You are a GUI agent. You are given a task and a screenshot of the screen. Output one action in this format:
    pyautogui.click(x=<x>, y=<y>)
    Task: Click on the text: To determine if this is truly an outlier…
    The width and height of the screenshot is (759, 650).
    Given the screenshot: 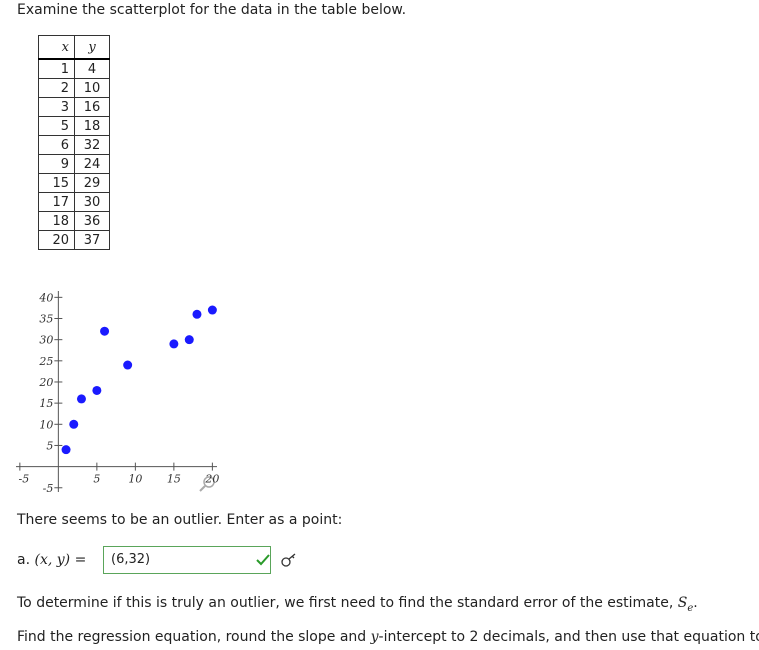 What is the action you would take?
    pyautogui.click(x=347, y=603)
    